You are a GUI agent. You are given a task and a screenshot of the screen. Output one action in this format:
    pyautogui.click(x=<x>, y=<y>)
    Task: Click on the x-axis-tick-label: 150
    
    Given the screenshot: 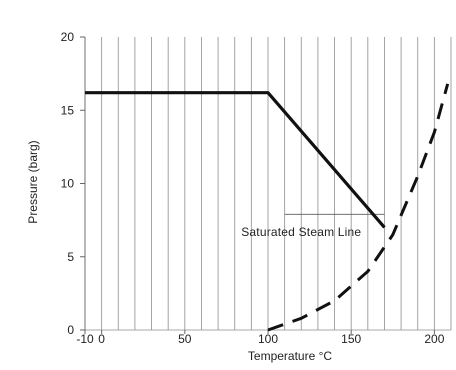 What is the action you would take?
    pyautogui.click(x=351, y=339)
    